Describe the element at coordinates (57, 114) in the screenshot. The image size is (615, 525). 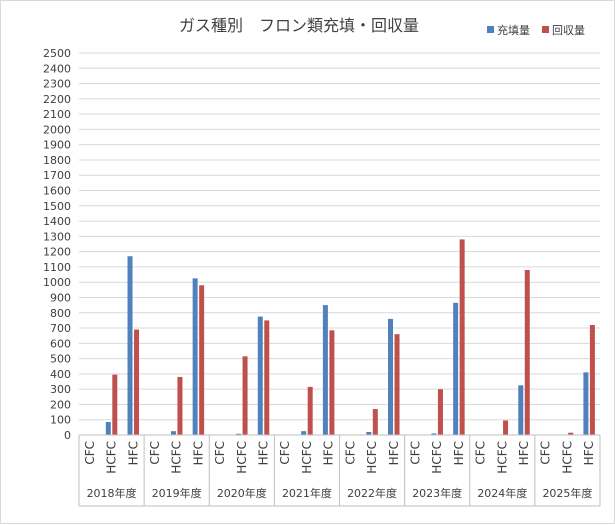
I see `y-tick-label: 2100` at that location.